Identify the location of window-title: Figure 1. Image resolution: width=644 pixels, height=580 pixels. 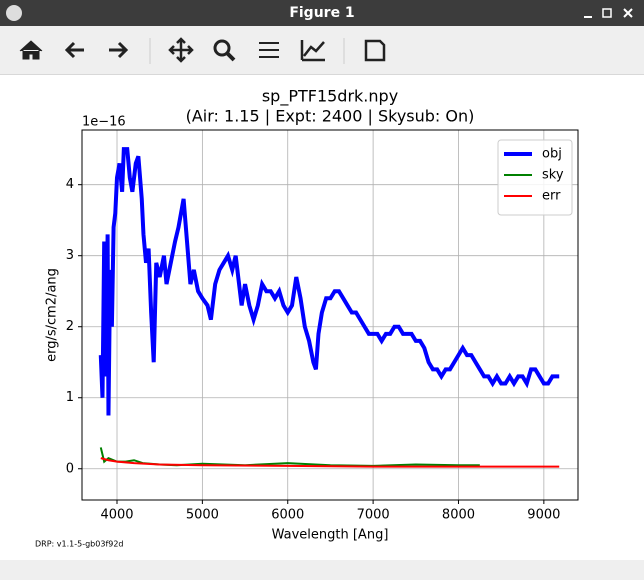
(322, 13).